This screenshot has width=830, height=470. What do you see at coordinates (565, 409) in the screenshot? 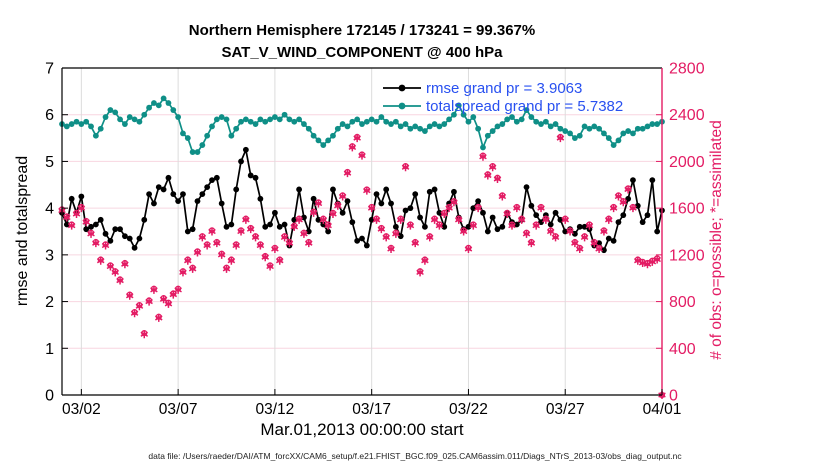
I see `x-tick-label: 03/27` at bounding box center [565, 409].